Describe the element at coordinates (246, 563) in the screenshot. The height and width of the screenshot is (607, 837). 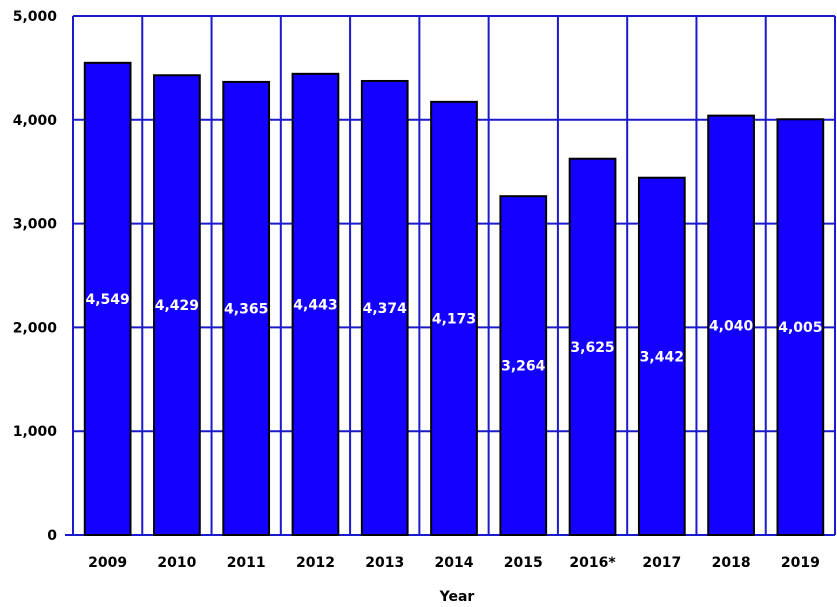
I see `x-tick-label: 2011` at that location.